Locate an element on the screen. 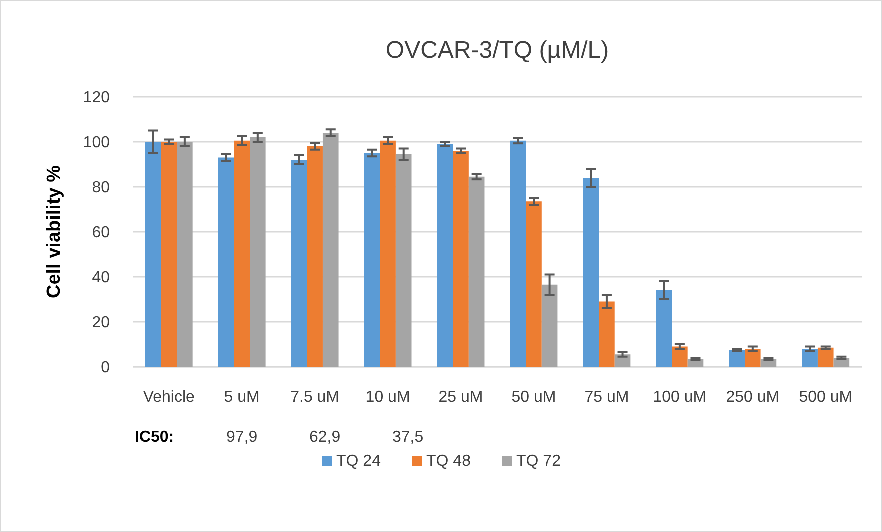 The height and width of the screenshot is (532, 882). y-tick-label: 20 is located at coordinates (101, 323).